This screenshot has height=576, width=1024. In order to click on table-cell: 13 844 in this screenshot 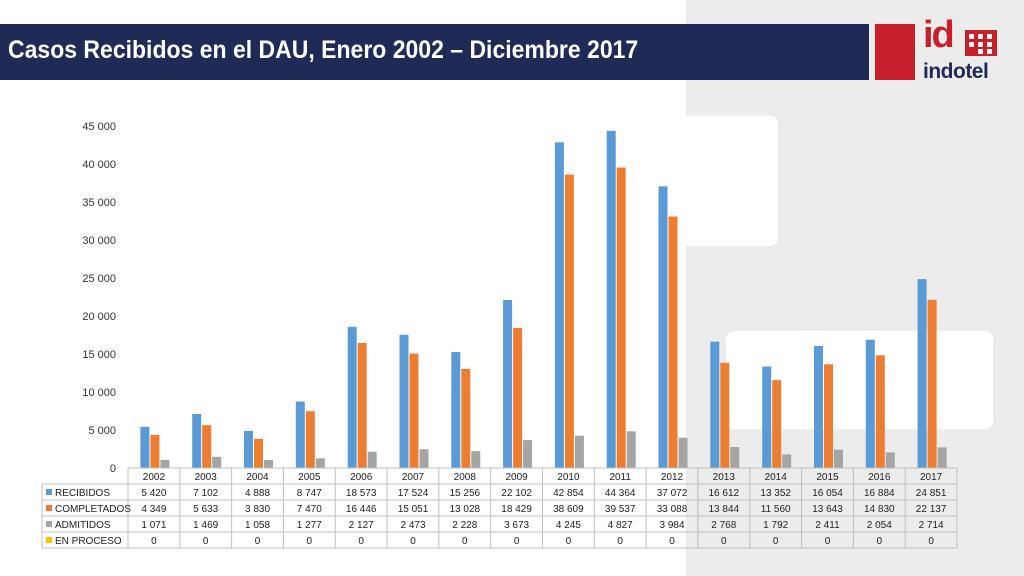, I will do `click(724, 509)`.